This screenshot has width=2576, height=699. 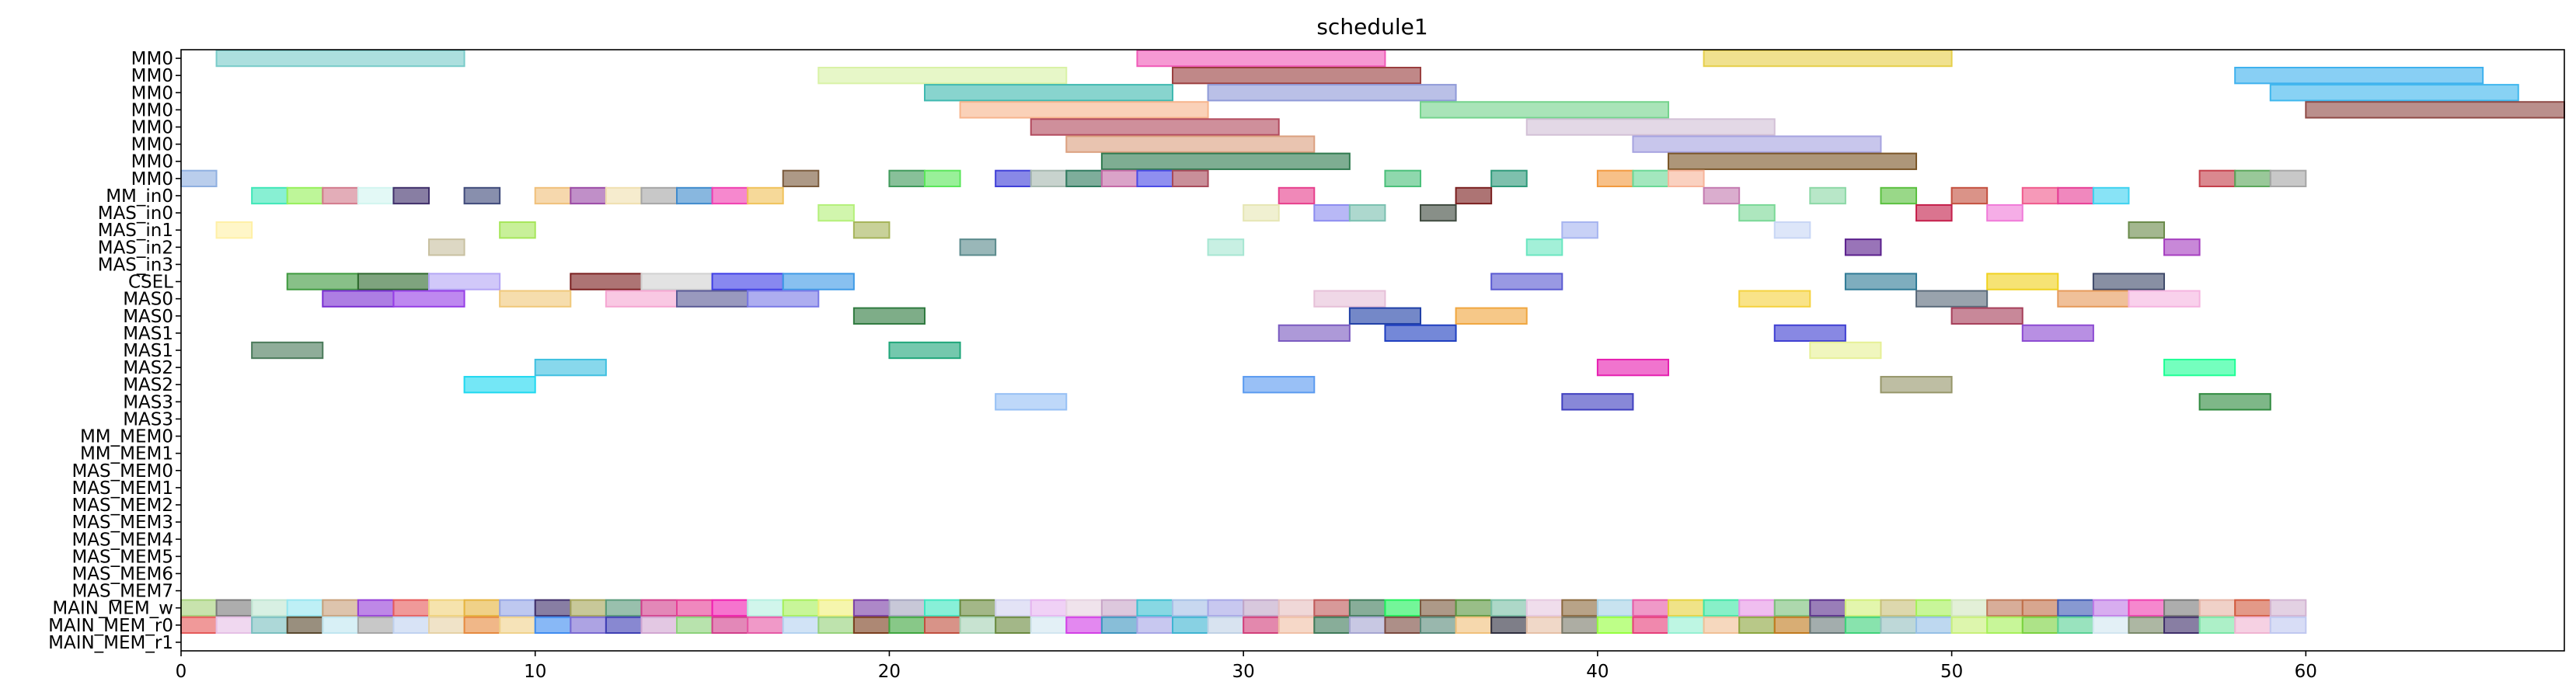 What do you see at coordinates (135, 213) in the screenshot?
I see `y-tick-label: MAS_in0` at bounding box center [135, 213].